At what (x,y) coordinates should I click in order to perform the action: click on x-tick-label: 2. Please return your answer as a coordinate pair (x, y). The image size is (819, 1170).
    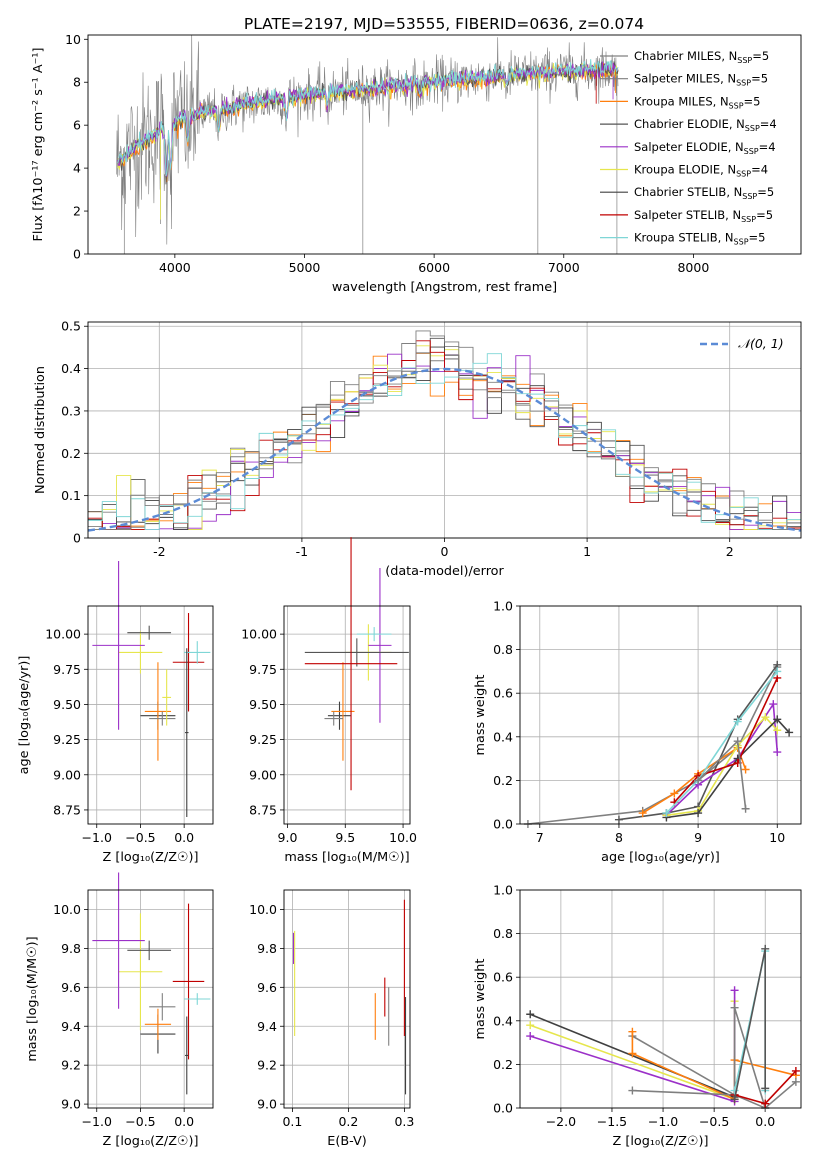
    Looking at the image, I should click on (730, 551).